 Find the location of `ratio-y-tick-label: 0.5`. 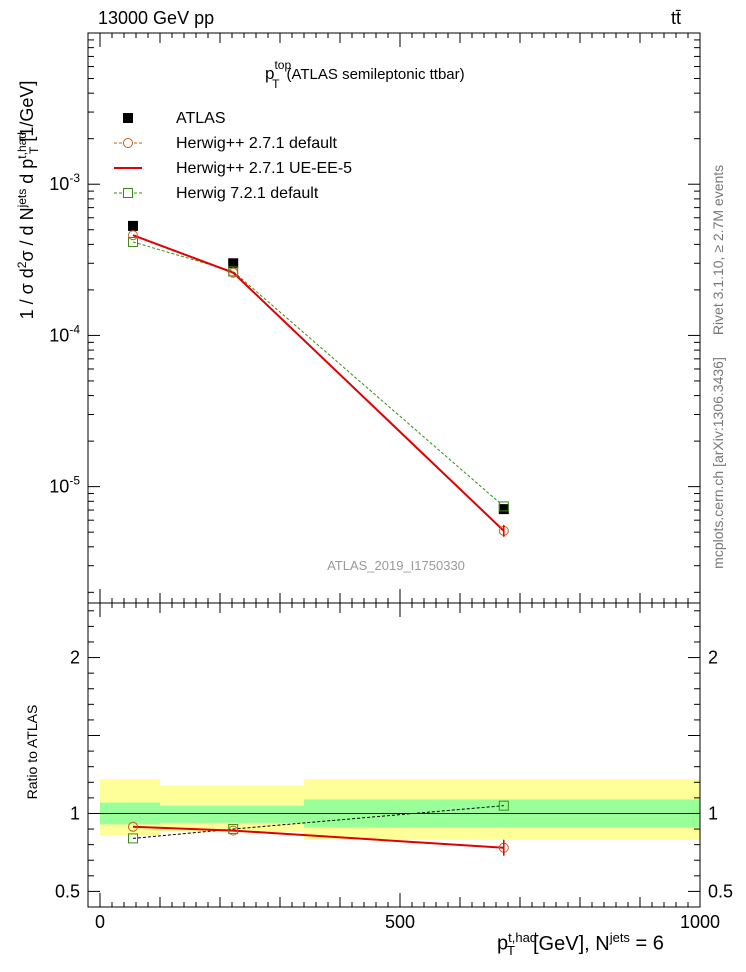

ratio-y-tick-label: 0.5 is located at coordinates (67, 891).